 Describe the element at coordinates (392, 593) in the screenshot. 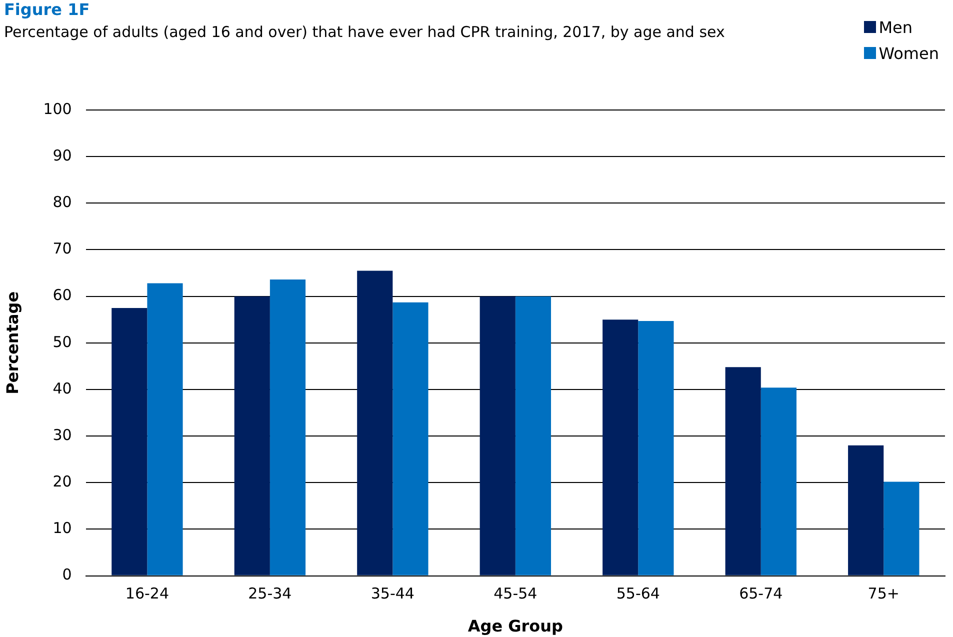

I see `x-tick-label: 35-44` at that location.